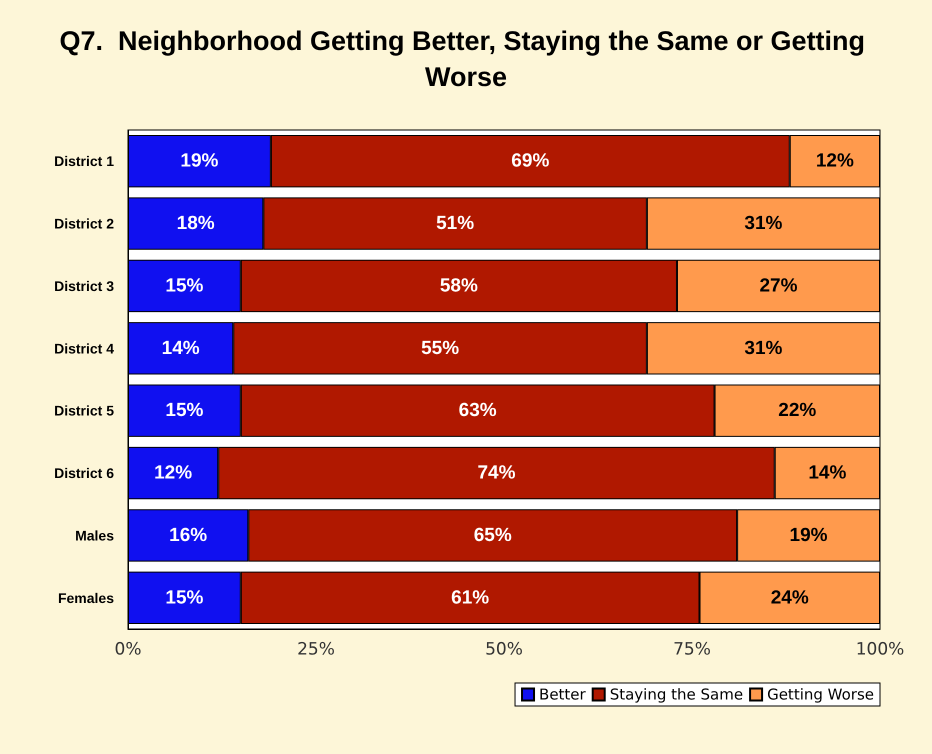 The height and width of the screenshot is (754, 932). What do you see at coordinates (466, 59) in the screenshot?
I see `chart-title: Q7. Neighborhood Getting Better, Staying the Same or Getting Worse` at bounding box center [466, 59].